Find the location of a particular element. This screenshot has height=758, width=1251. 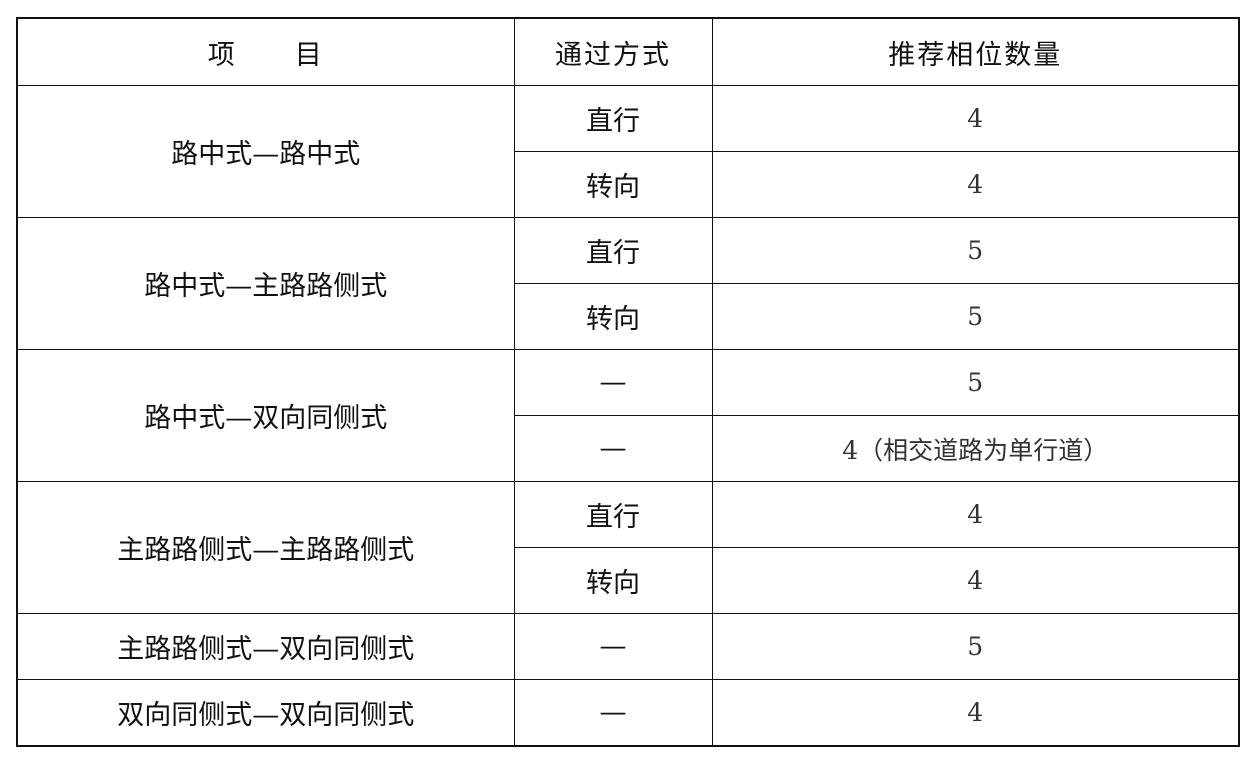

item-cell: 路中式—双向同侧式 is located at coordinates (265, 415).